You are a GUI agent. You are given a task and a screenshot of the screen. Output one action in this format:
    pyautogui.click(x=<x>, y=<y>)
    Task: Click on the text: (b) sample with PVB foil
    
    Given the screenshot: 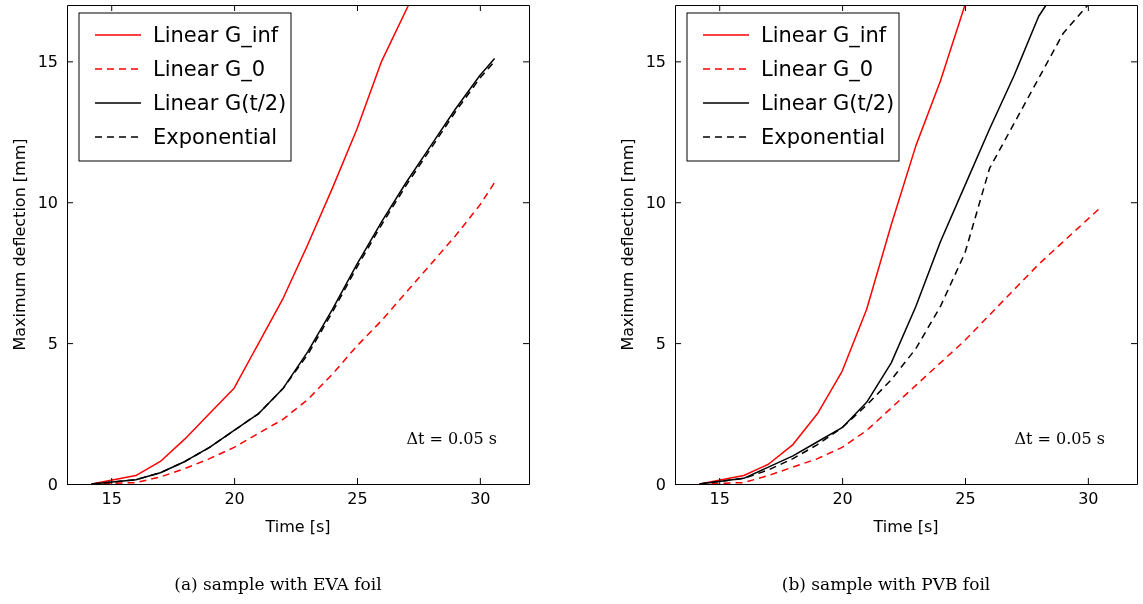 What is the action you would take?
    pyautogui.click(x=886, y=584)
    